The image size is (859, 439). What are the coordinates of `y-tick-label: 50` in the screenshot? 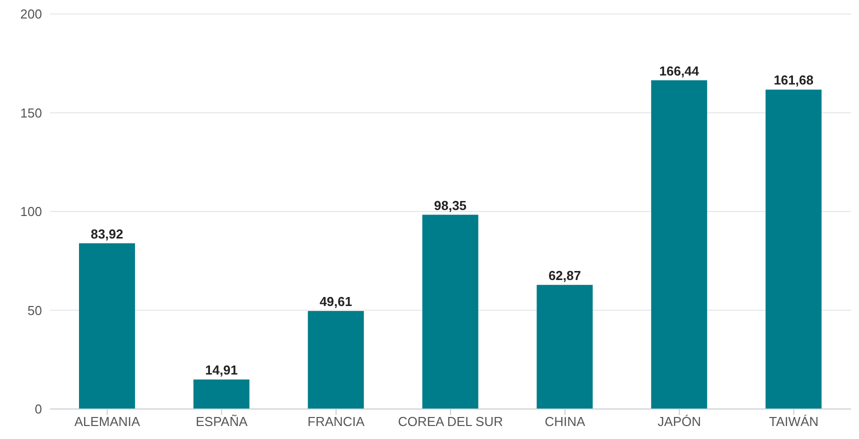 It's located at (35, 310).